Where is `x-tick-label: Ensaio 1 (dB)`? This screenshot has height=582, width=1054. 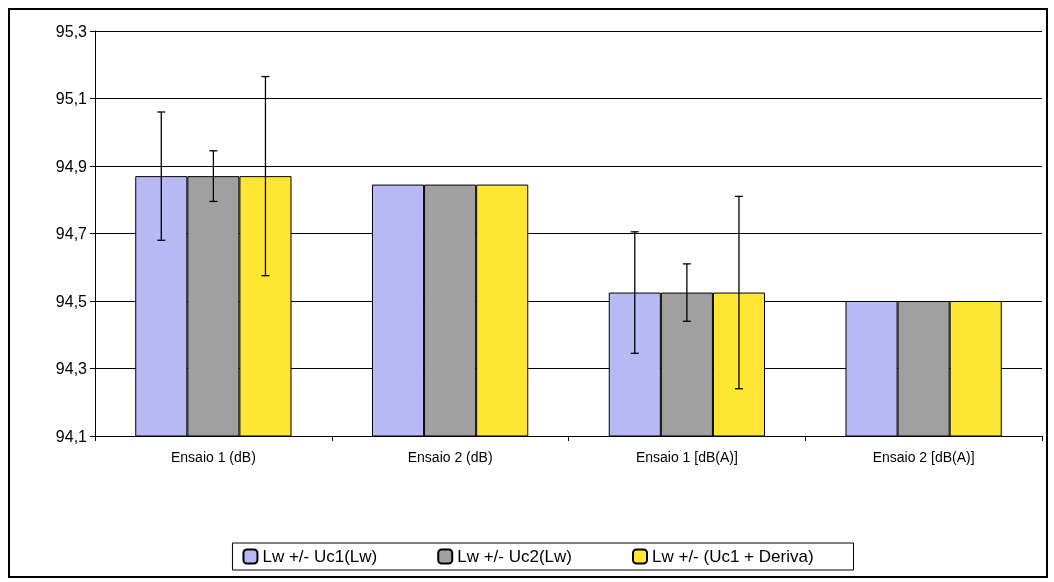 x-tick-label: Ensaio 1 (dB) is located at coordinates (213, 457).